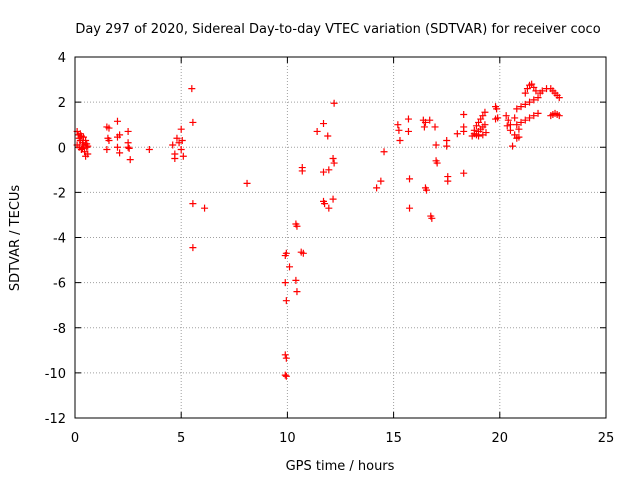 This screenshot has height=480, width=640. Describe the element at coordinates (59, 239) in the screenshot. I see `y-tick-label: -4` at that location.